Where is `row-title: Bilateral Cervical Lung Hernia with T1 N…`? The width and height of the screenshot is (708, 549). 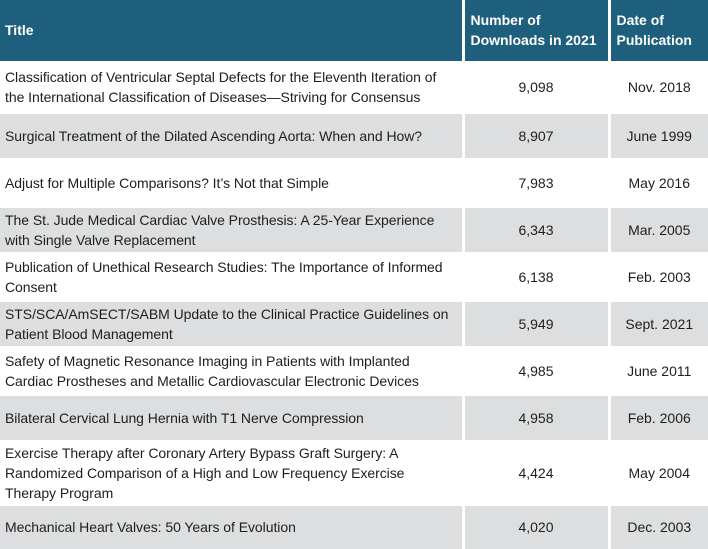
row-title: Bilateral Cervical Lung Hernia with T1 N… is located at coordinates (232, 416).